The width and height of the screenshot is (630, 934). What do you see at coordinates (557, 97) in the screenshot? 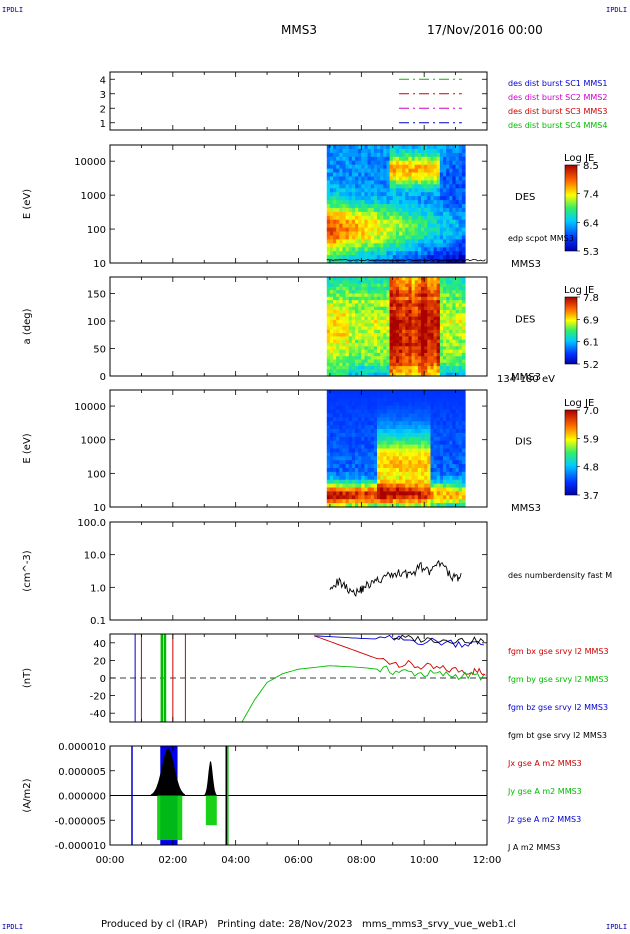
I see `legend-item: des dist burst SC2 MMS2` at bounding box center [557, 97].